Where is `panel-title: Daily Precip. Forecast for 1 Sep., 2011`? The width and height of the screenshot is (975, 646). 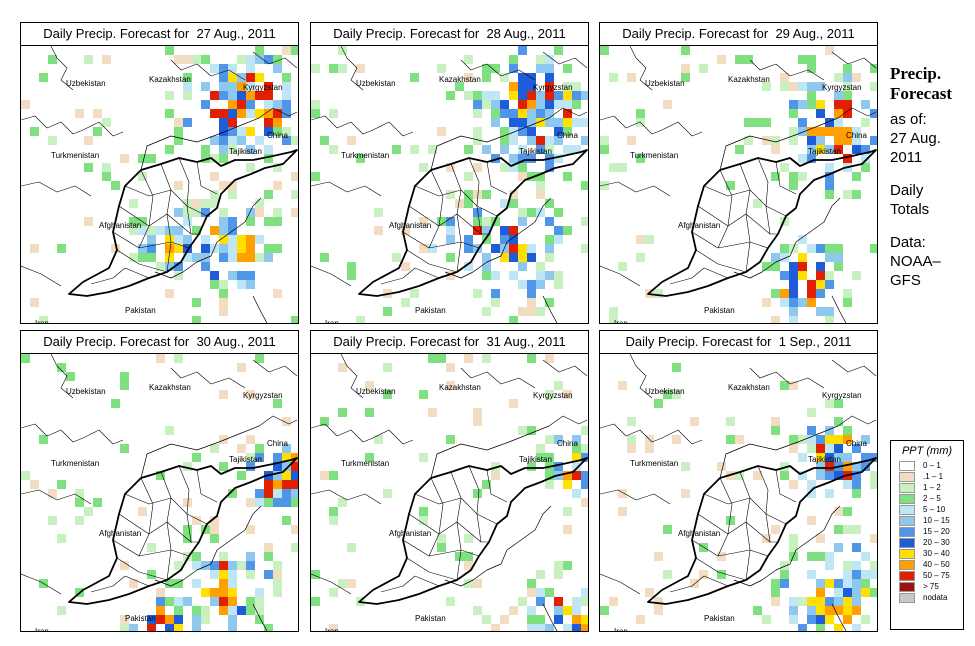 panel-title: Daily Precip. Forecast for 1 Sep., 2011 is located at coordinates (738, 342).